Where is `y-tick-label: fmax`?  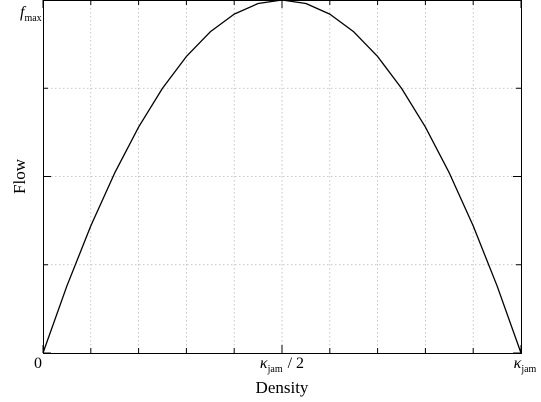 y-tick-label: fmax is located at coordinates (31, 14).